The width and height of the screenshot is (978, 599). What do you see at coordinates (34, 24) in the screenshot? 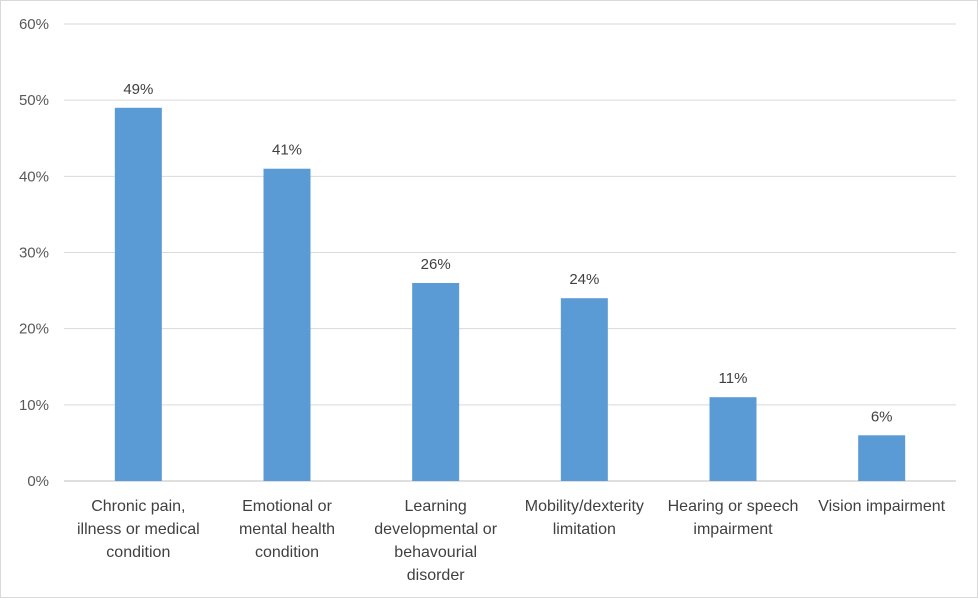
I see `y-tick-label: 60%` at bounding box center [34, 24].